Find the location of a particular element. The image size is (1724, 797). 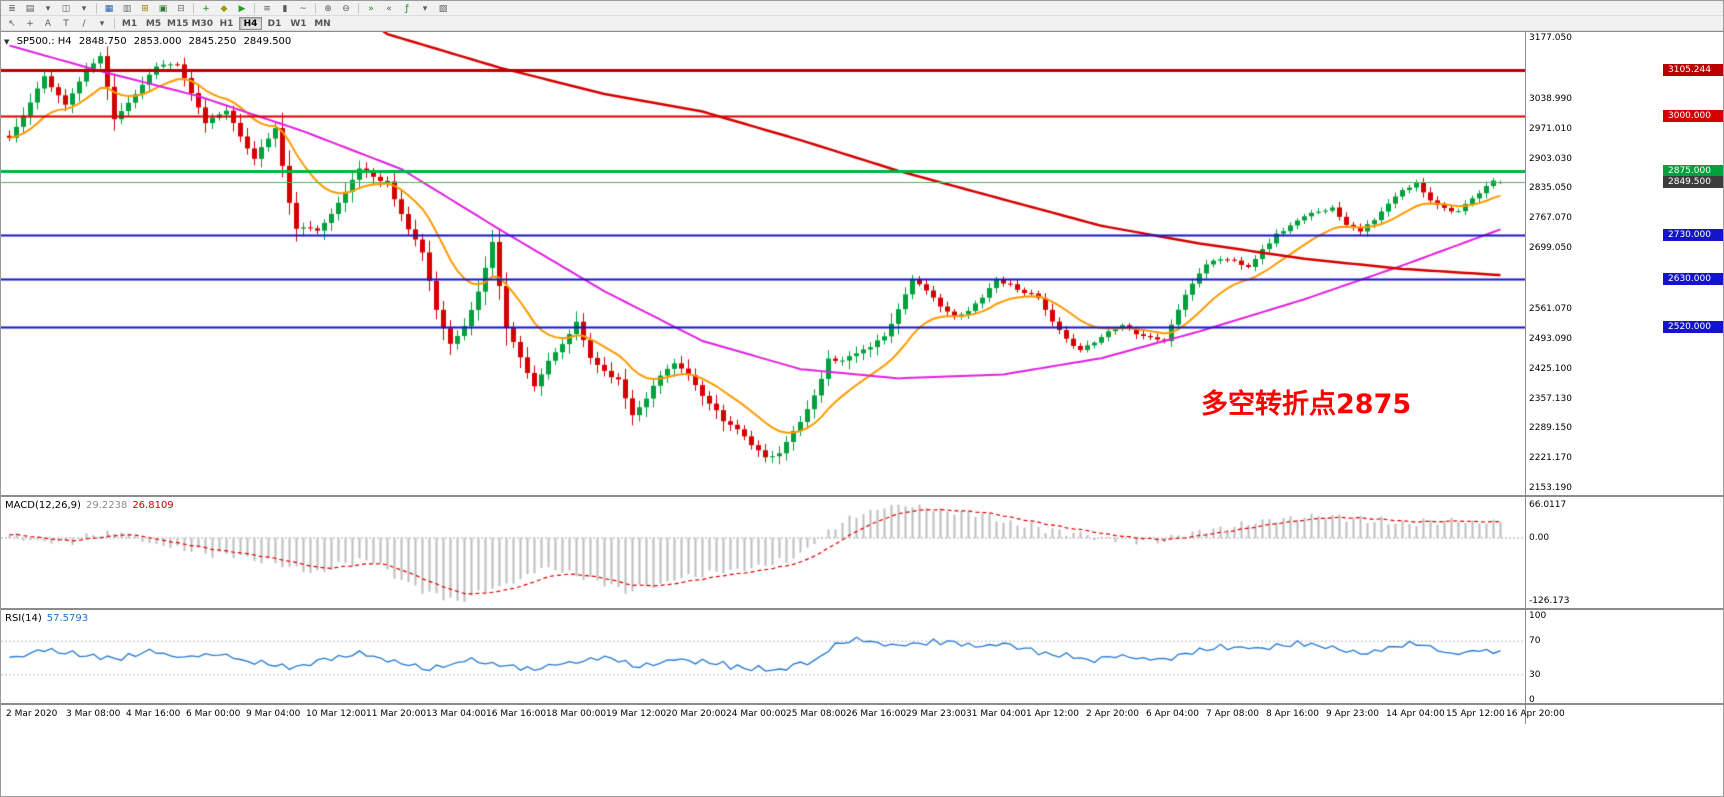

price-tag: 2630.000 is located at coordinates (1693, 278).